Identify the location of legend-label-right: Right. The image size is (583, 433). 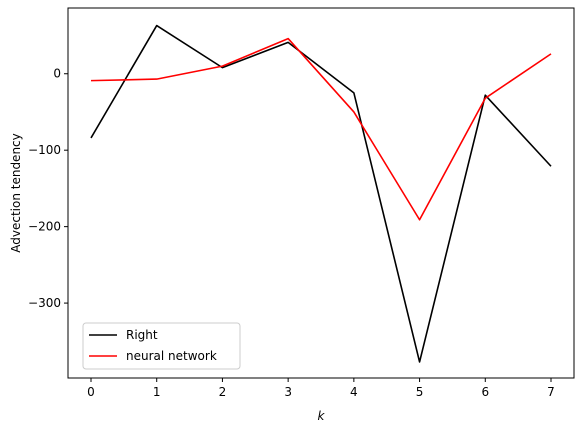
(142, 335).